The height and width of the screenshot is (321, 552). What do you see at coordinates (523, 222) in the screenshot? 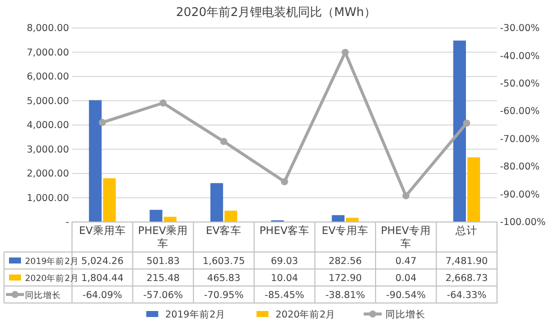
I see `y2-tick-label: -100.00%` at bounding box center [523, 222].